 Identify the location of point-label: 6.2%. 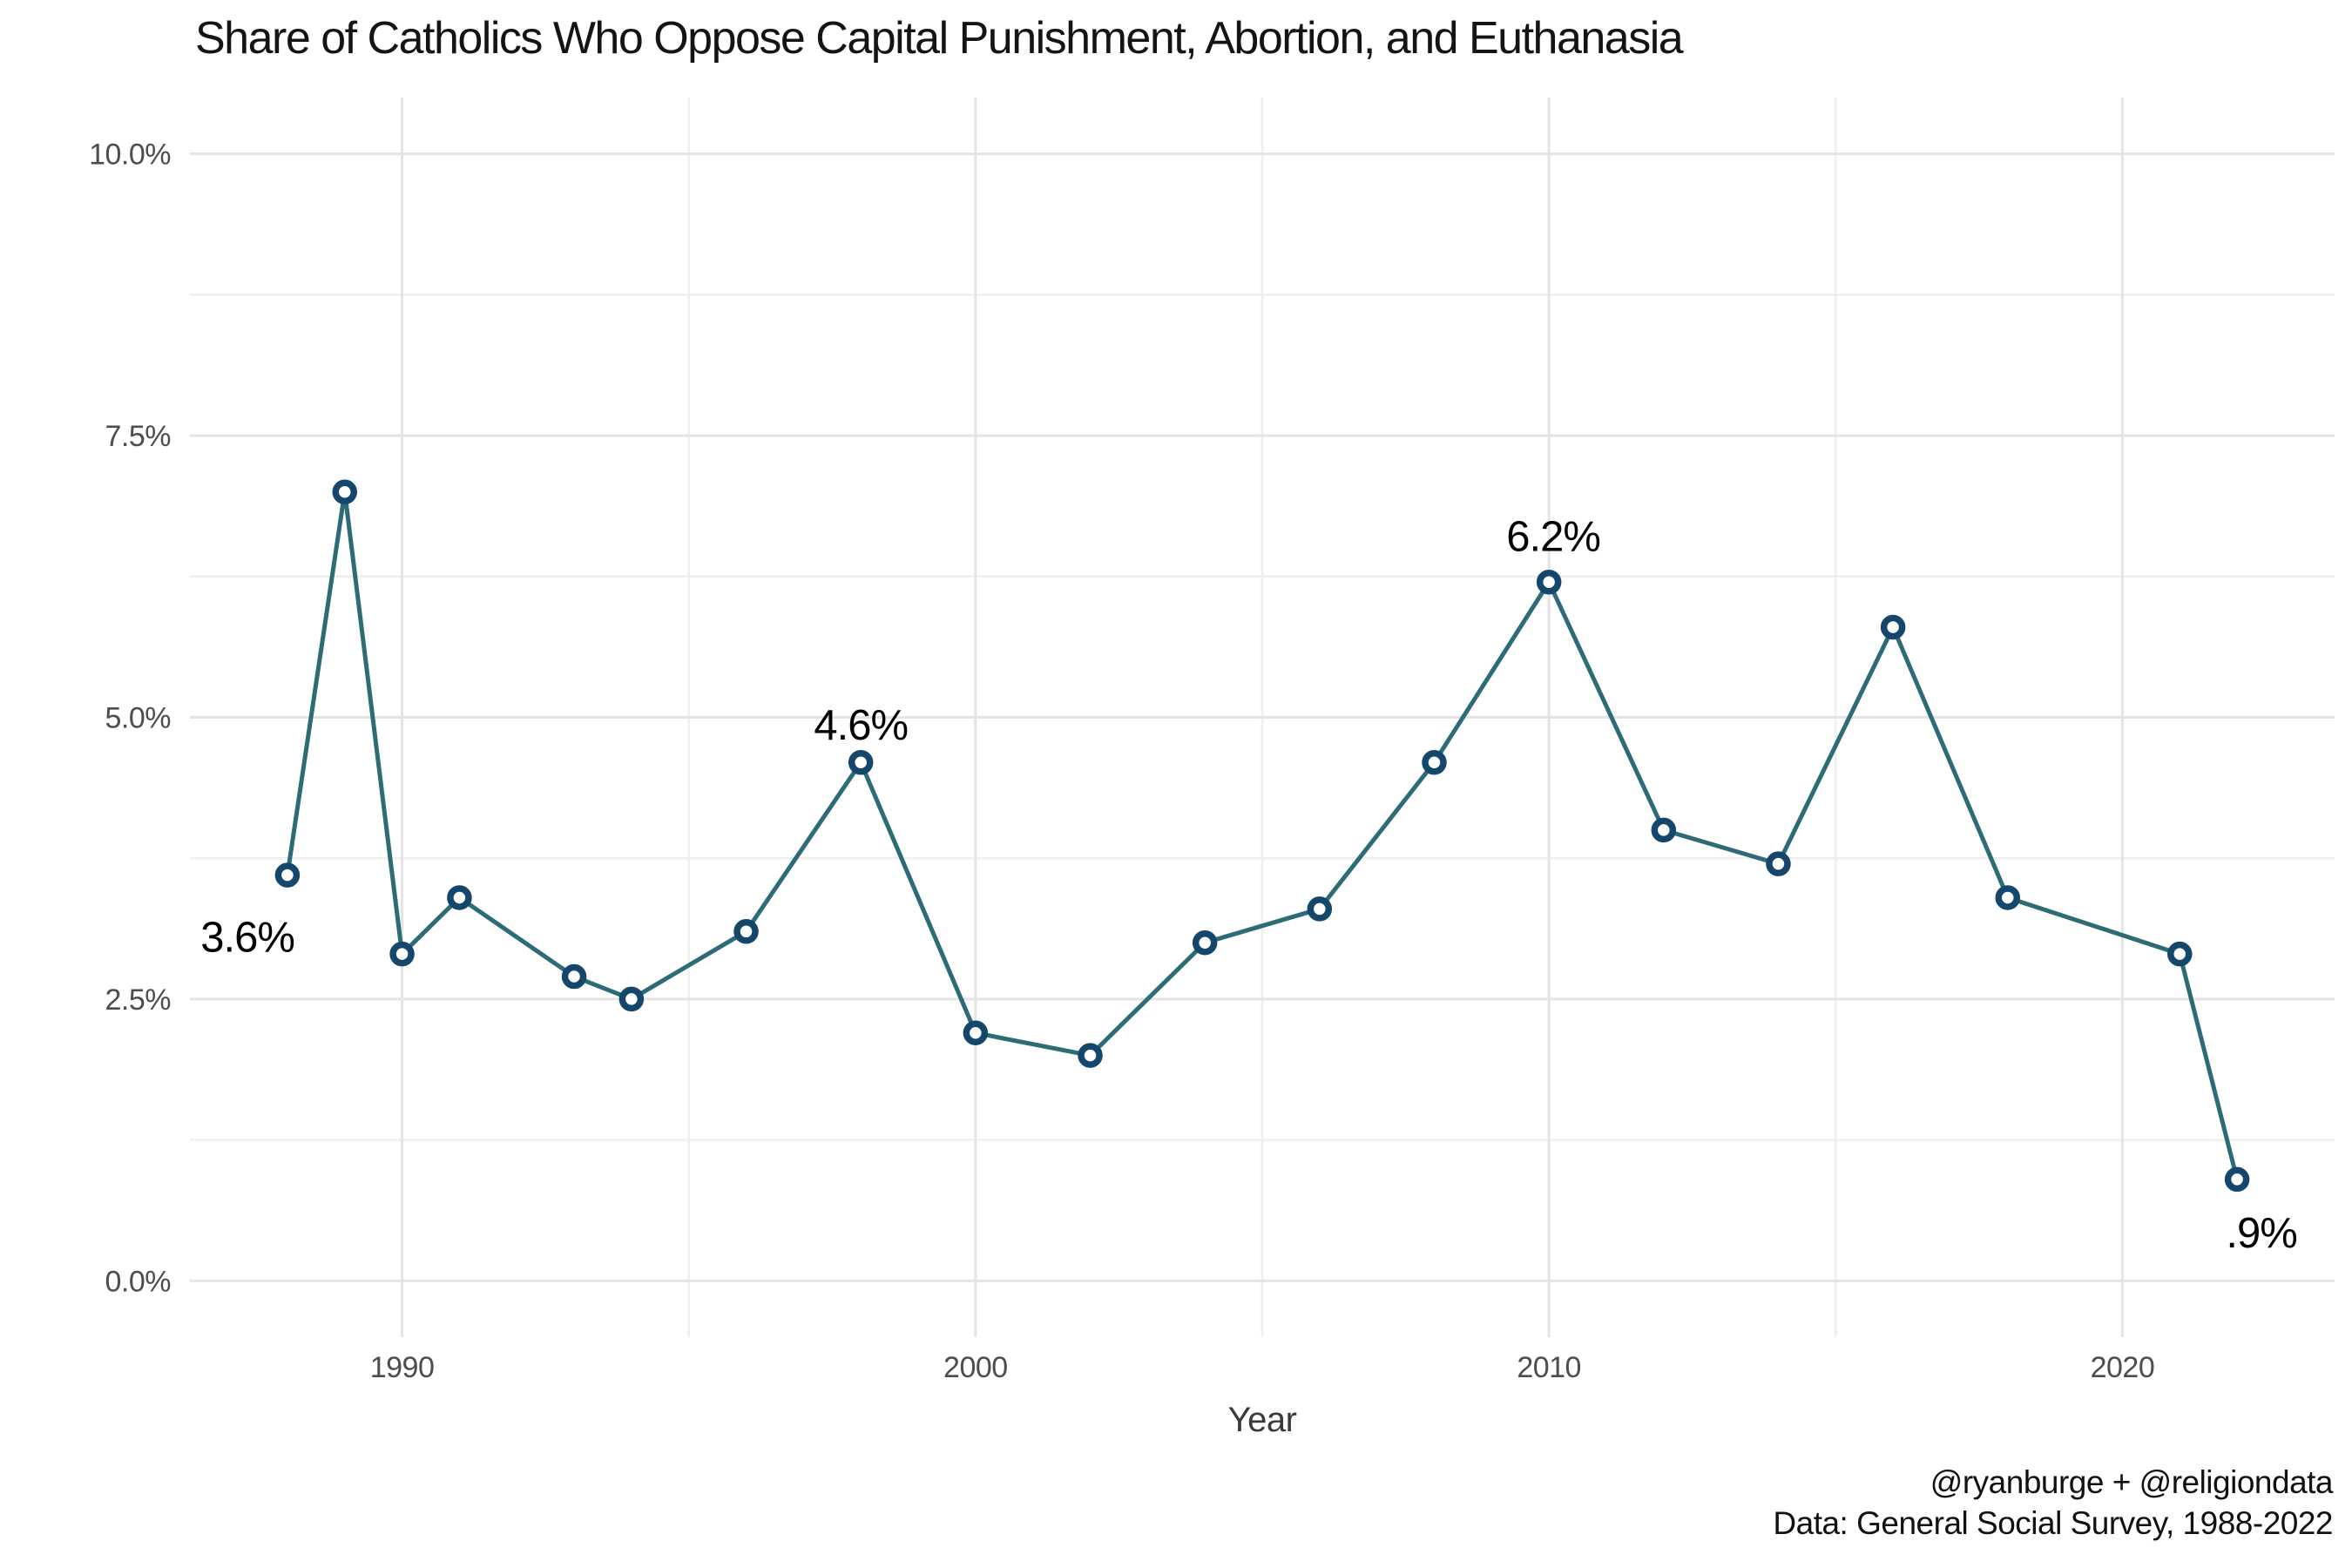
(1553, 536).